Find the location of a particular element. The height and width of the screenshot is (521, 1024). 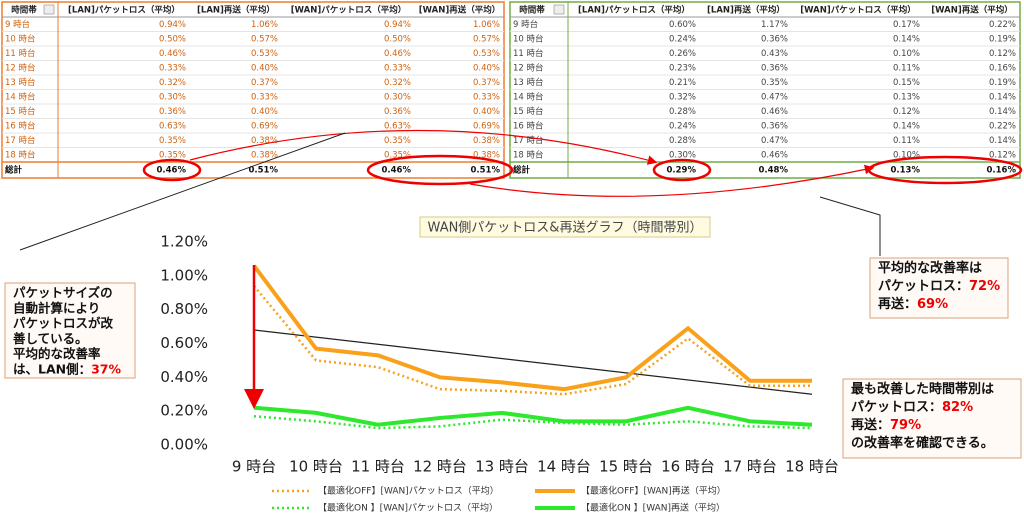

callout-segment: 自動計算により is located at coordinates (56, 307).